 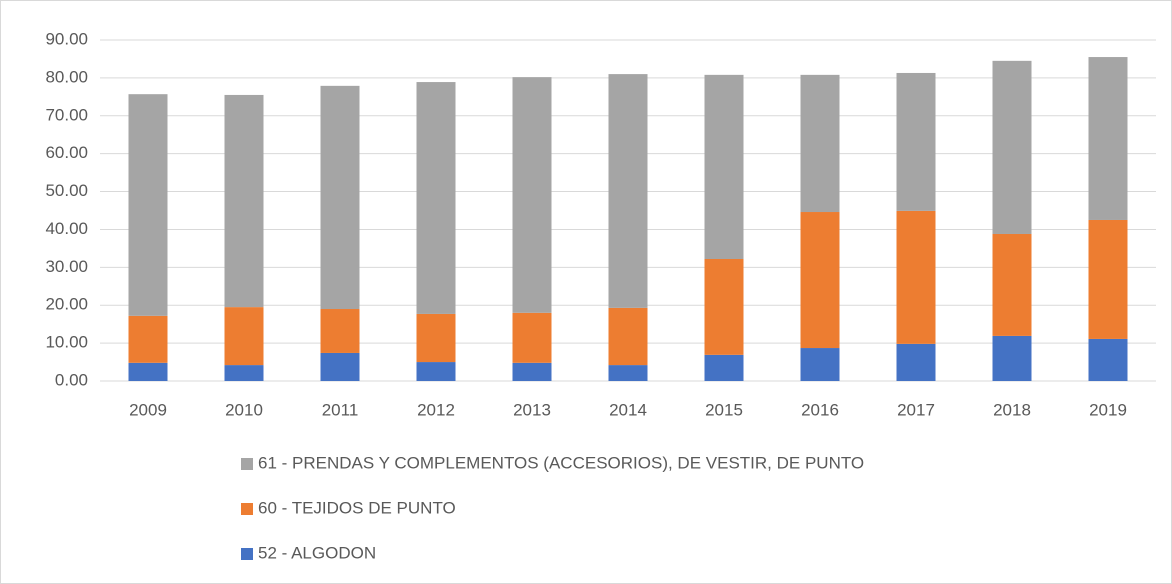 I want to click on y-tick-label: 20.00, so click(x=66, y=304).